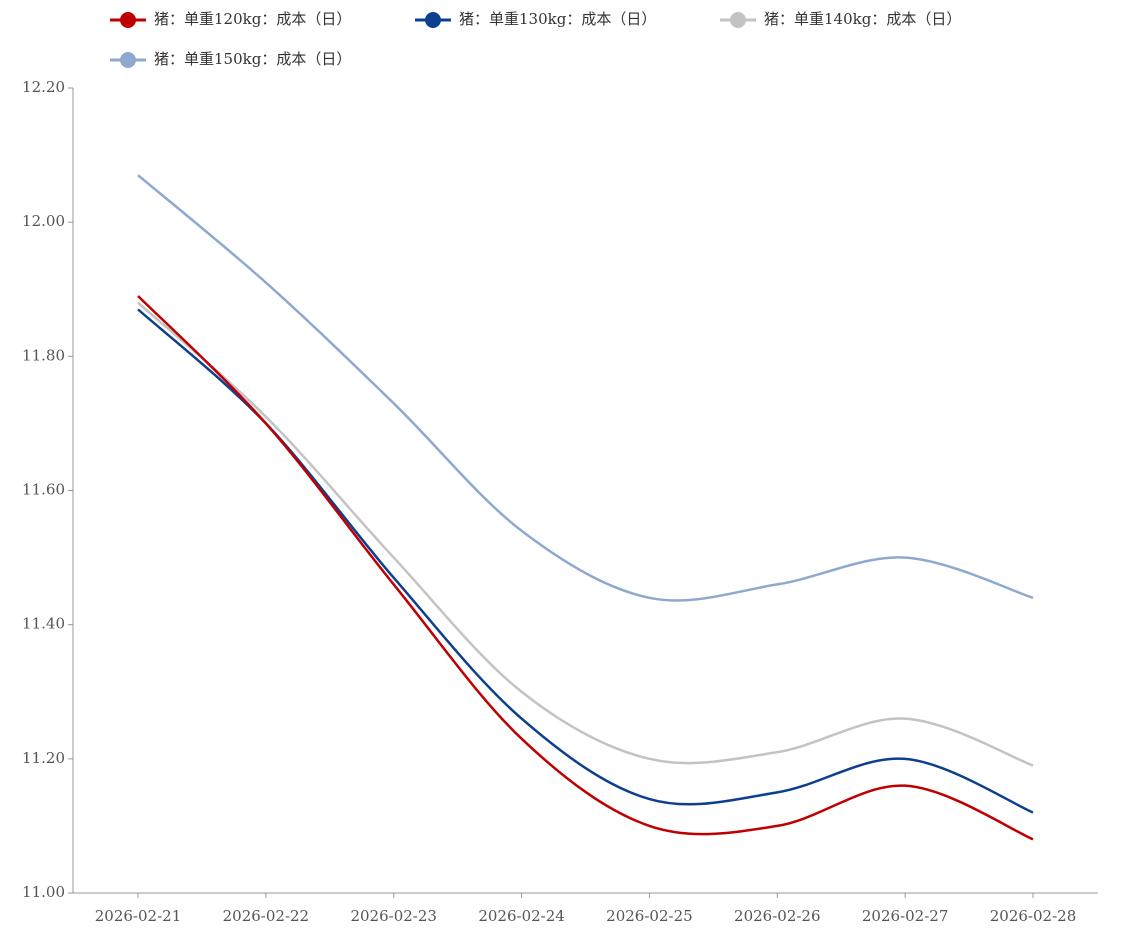 The height and width of the screenshot is (933, 1139). I want to click on x-tick-label: 2026-02-24, so click(521, 916).